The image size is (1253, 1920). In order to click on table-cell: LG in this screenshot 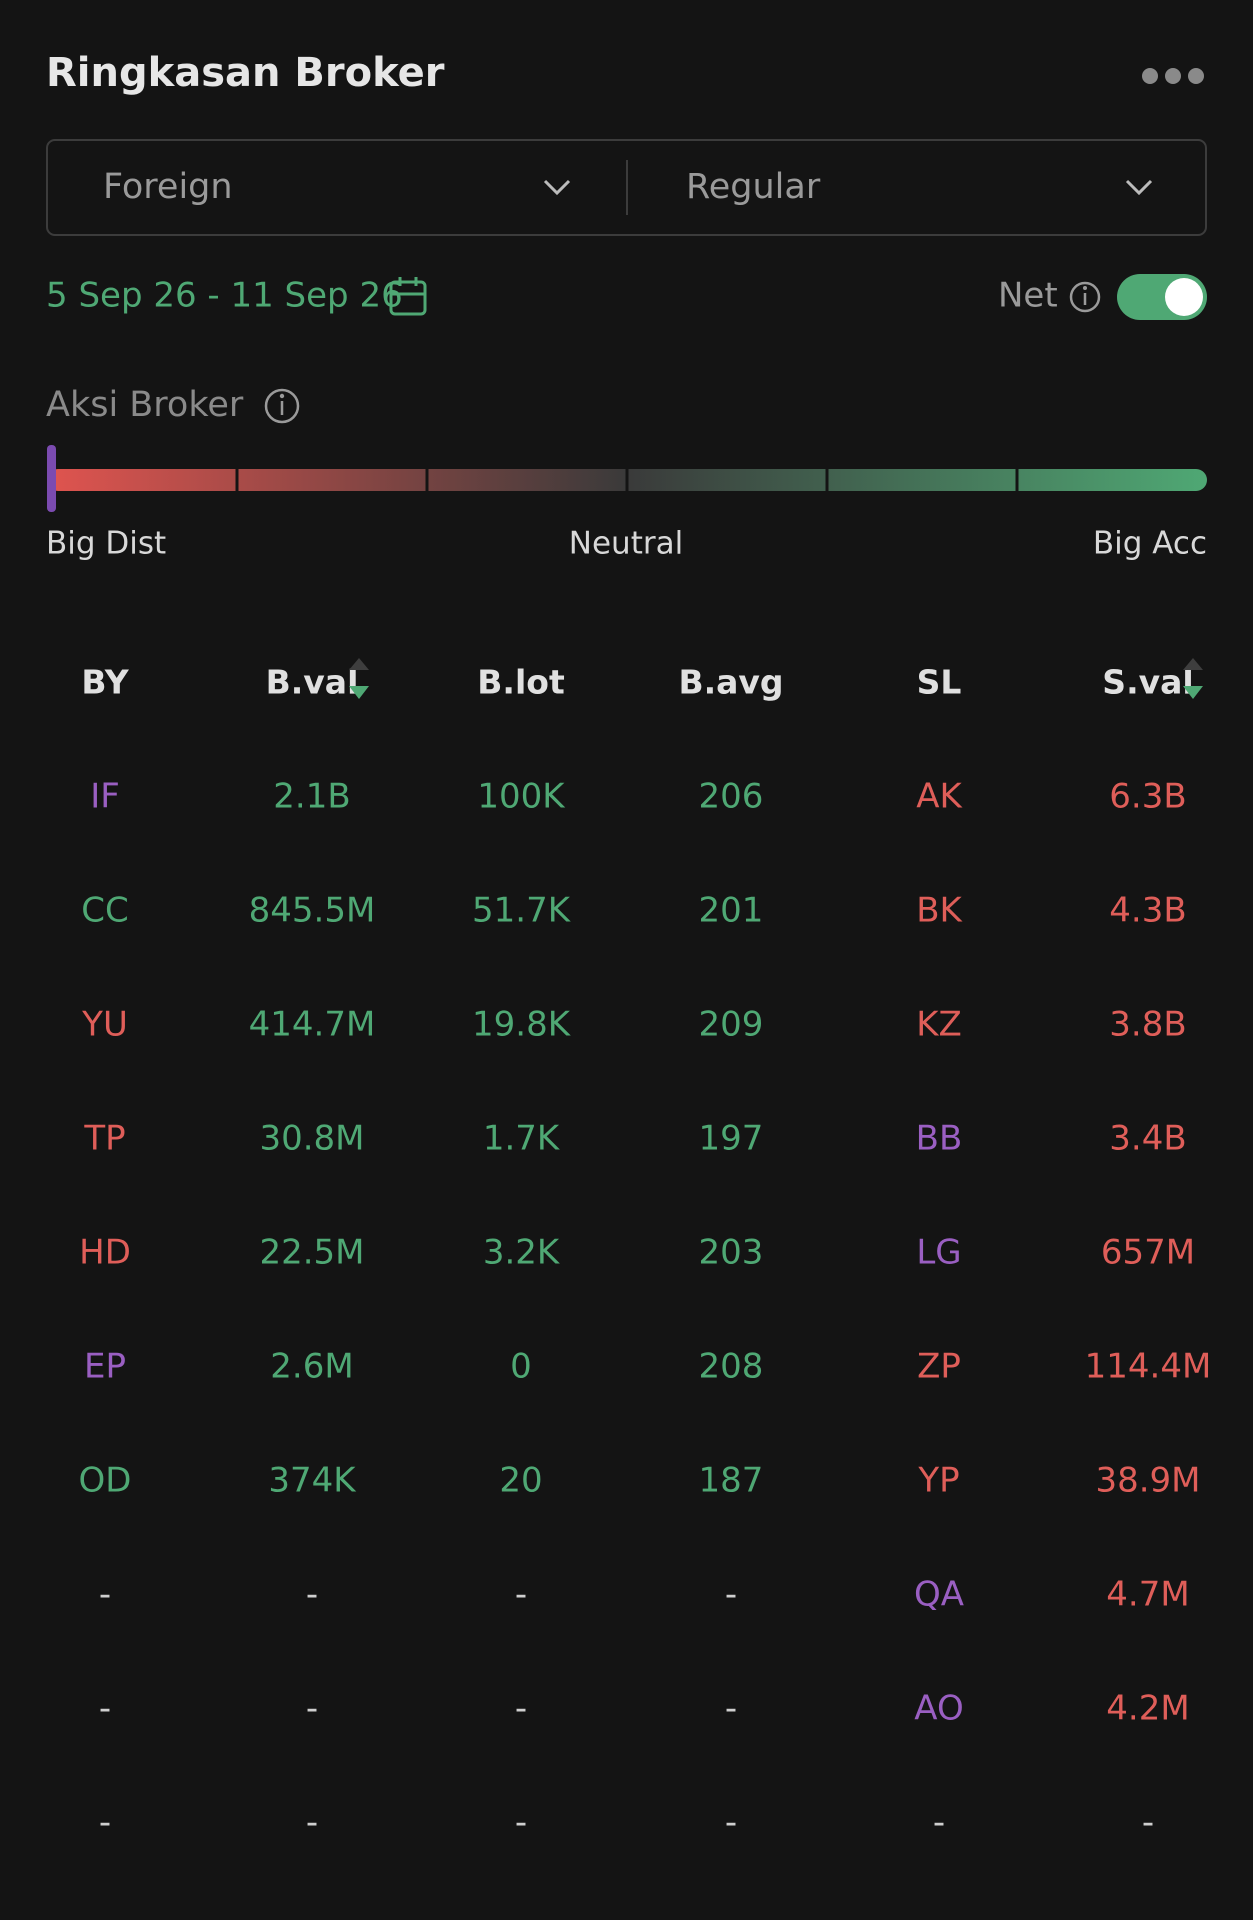, I will do `click(938, 1253)`.